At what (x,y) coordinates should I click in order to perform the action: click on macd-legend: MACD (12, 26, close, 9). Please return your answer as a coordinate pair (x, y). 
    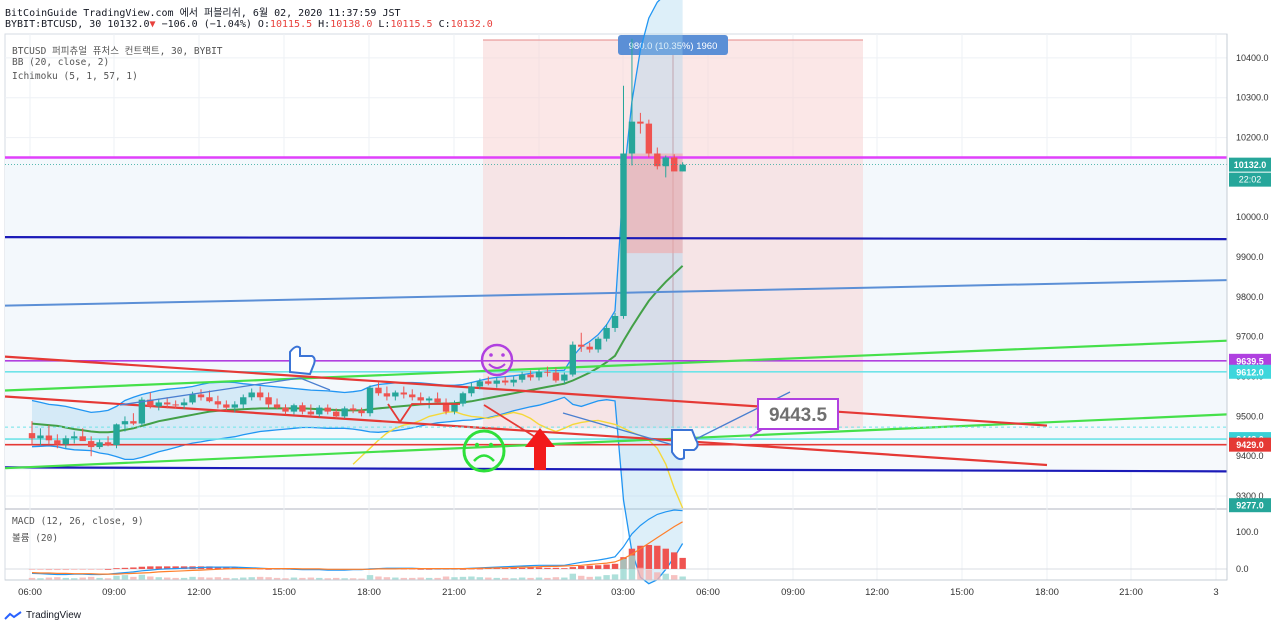
    Looking at the image, I should click on (78, 521).